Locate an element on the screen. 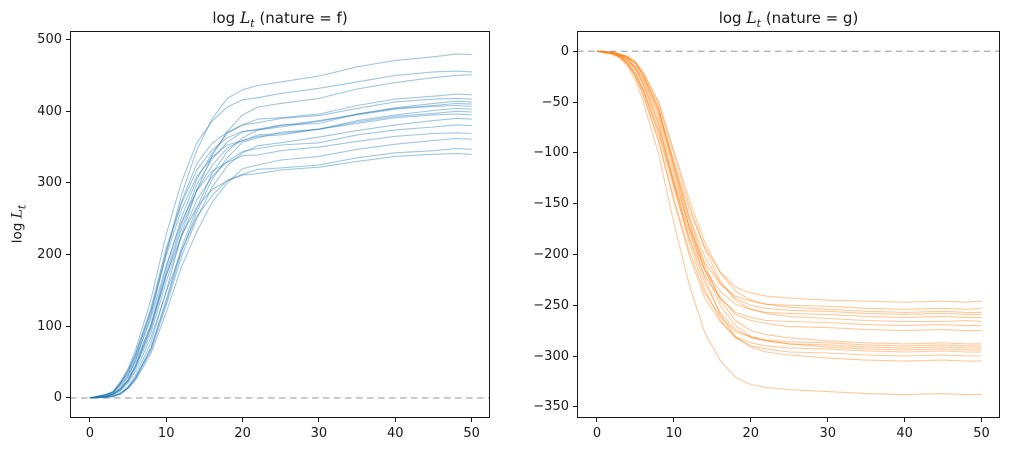 This screenshot has width=1009, height=451. plot-title-nature-f: log Lt (nature = f) is located at coordinates (280, 21).